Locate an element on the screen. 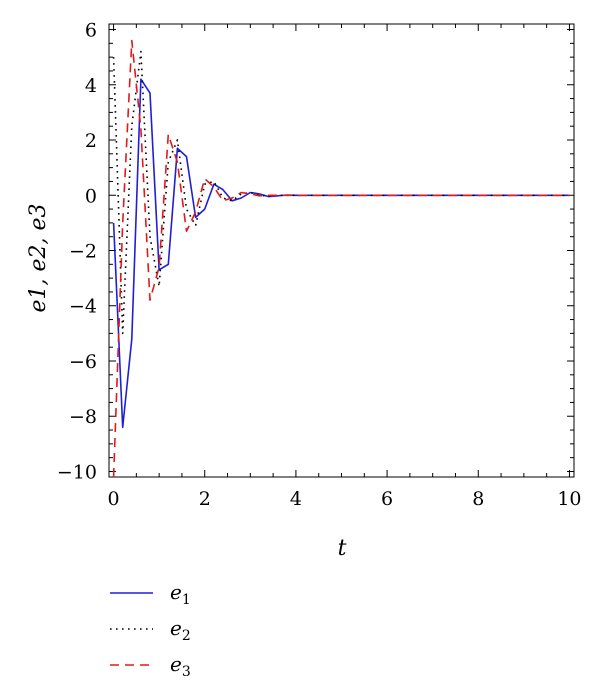 The width and height of the screenshot is (600, 693). x-tick-label: 0 is located at coordinates (114, 499).